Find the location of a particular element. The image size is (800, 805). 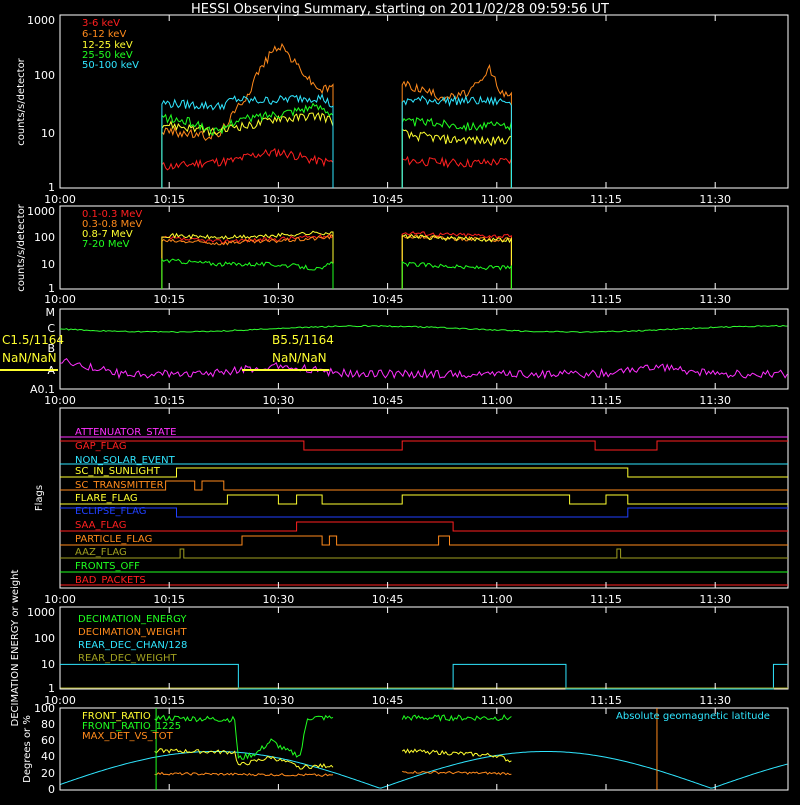

time-tick-p4-xt-3: 10:45 is located at coordinates (388, 599).